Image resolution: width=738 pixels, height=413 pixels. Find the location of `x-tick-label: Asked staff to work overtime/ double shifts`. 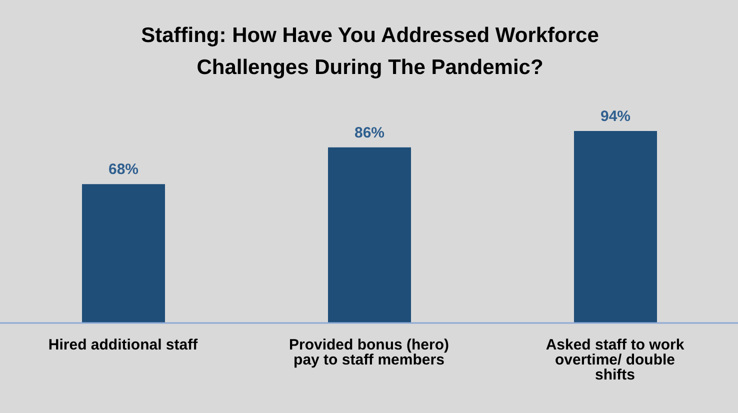

x-tick-label: Asked staff to work overtime/ double shifts is located at coordinates (615, 360).